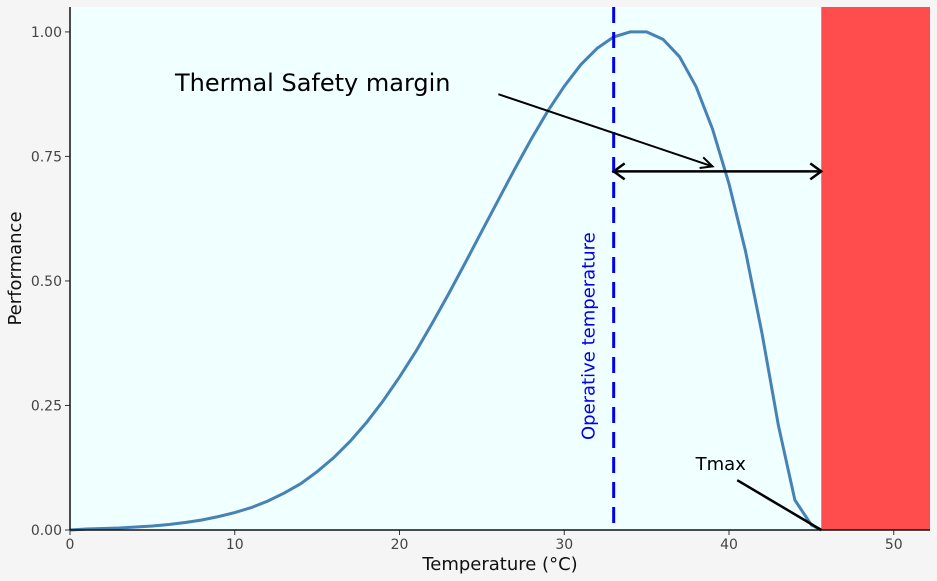 The width and height of the screenshot is (937, 581). Describe the element at coordinates (46, 33) in the screenshot. I see `y-tick-label: 1.00` at that location.